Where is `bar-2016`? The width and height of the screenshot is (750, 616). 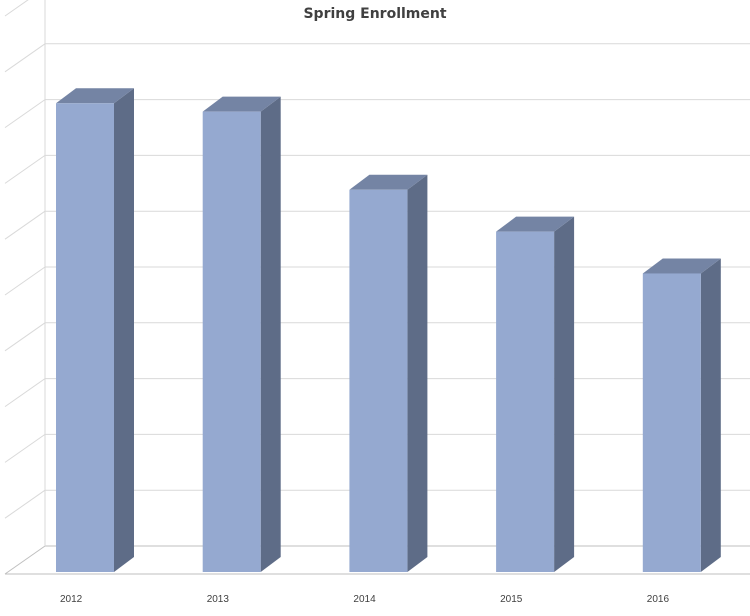
bar-2016 is located at coordinates (681, 415).